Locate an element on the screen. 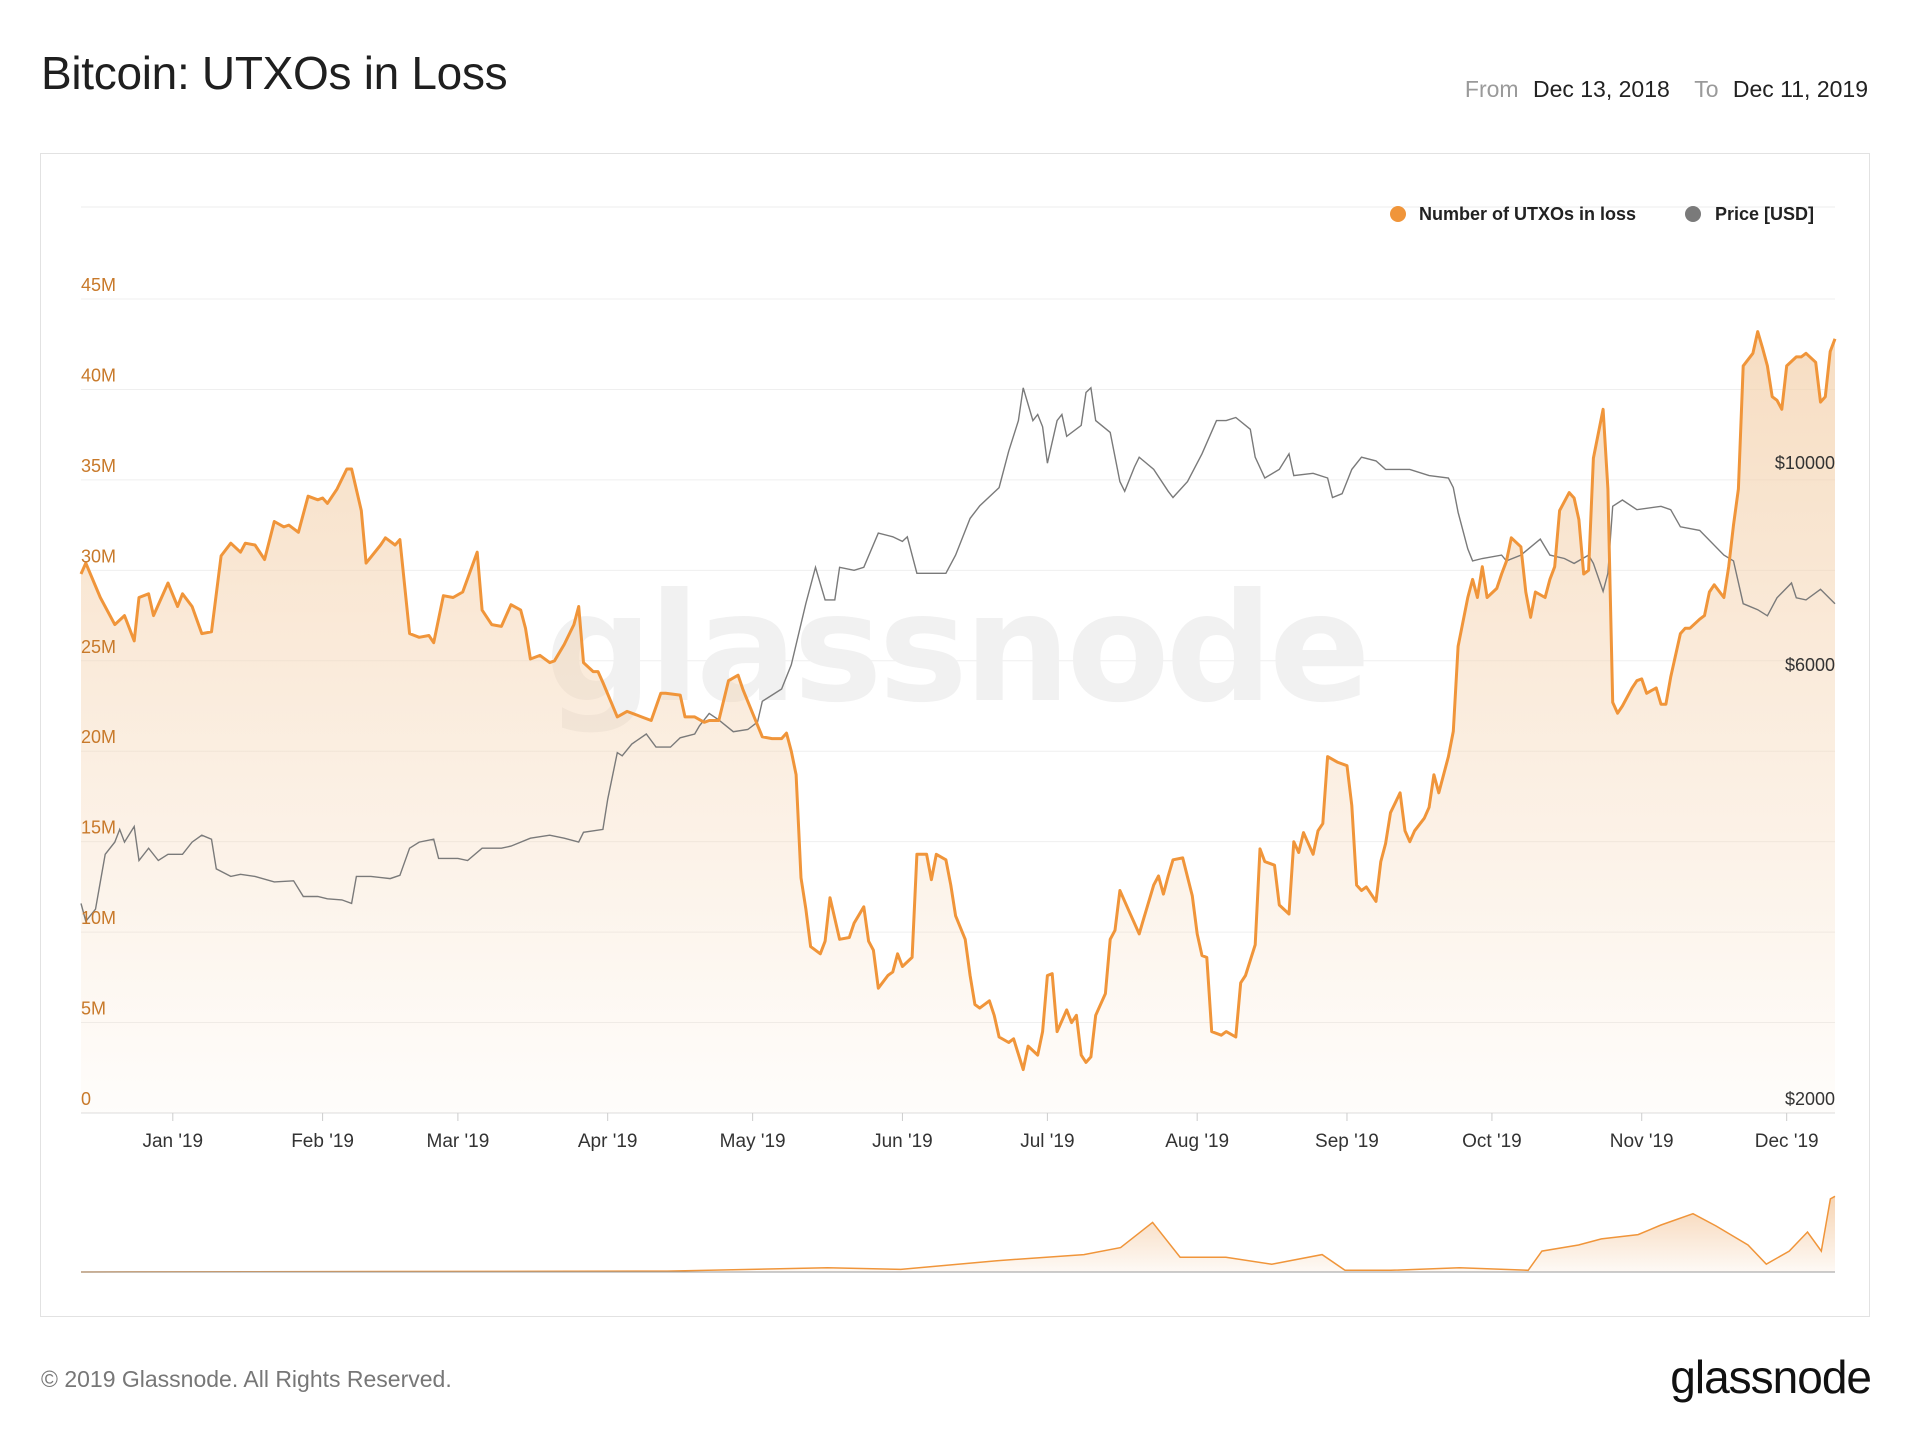 The height and width of the screenshot is (1448, 1914). legend-dot-utxos is located at coordinates (1398, 214).